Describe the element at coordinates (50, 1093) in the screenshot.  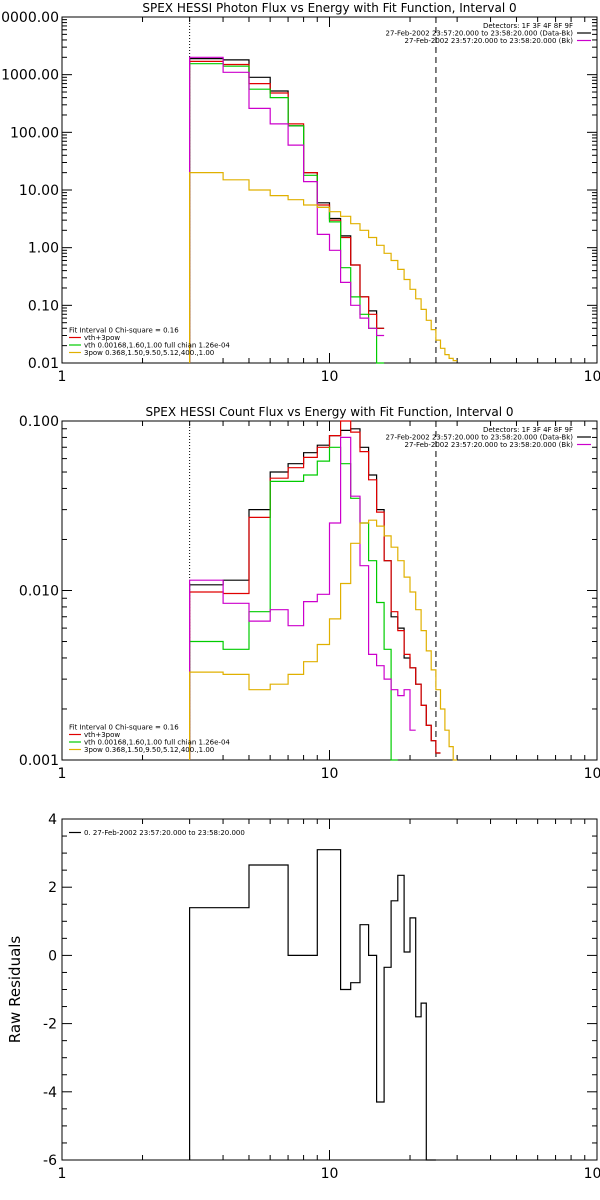
I see `y-tick-label: -4` at that location.